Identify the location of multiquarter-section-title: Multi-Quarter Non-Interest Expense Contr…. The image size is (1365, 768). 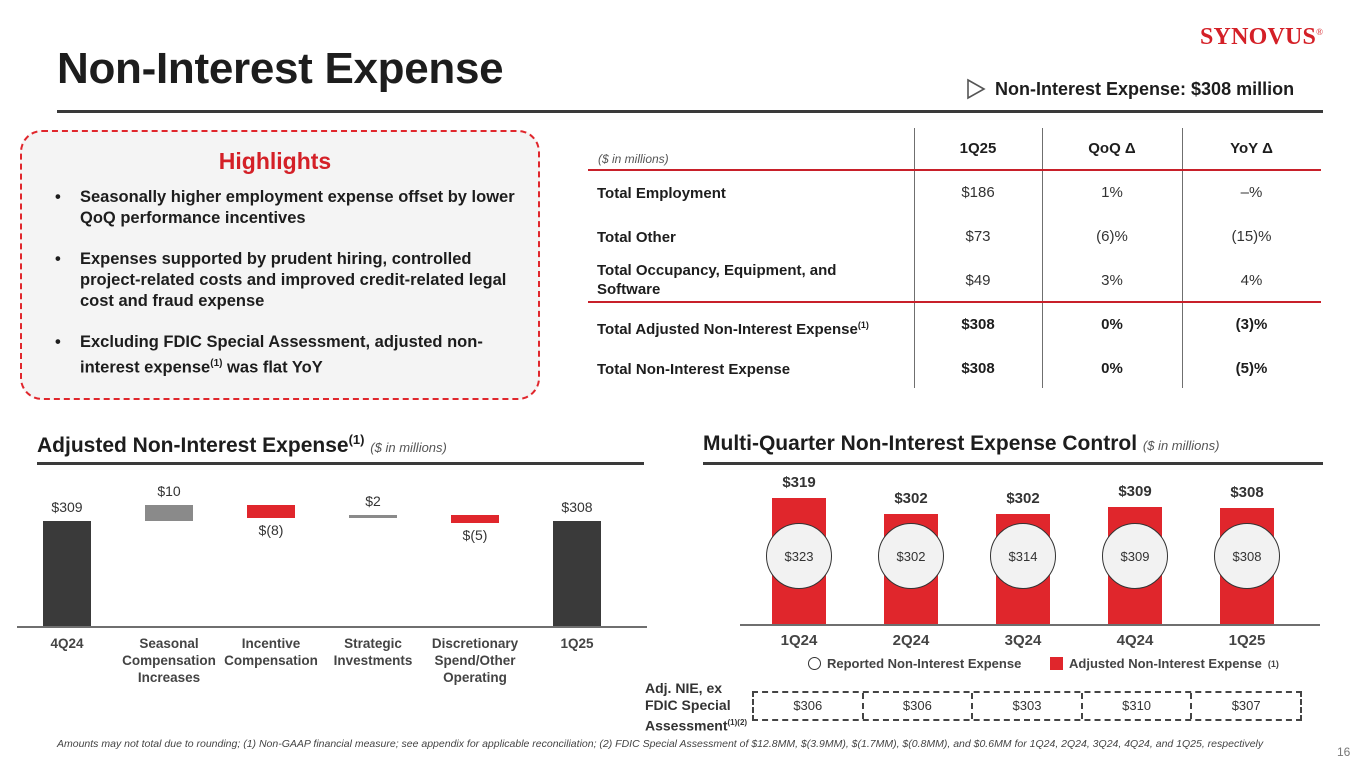
(961, 443).